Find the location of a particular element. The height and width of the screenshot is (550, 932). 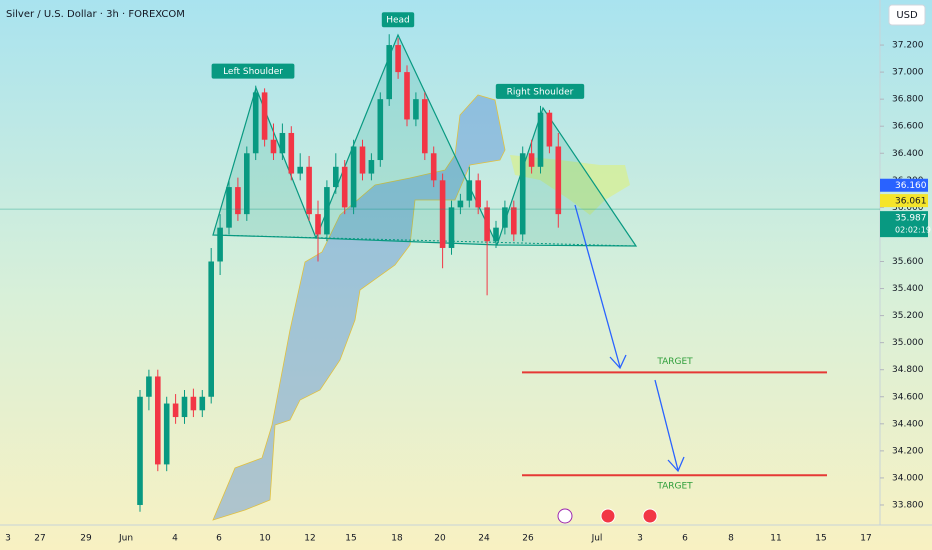

y-tick-label: 36.800 is located at coordinates (908, 100).